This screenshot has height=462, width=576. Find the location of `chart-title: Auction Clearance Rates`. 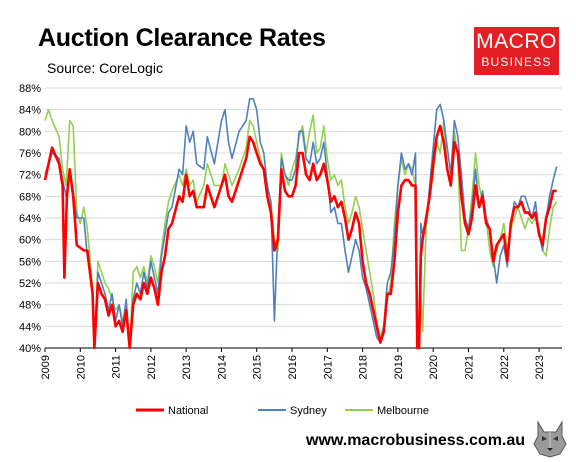

chart-title: Auction Clearance Rates is located at coordinates (182, 38).